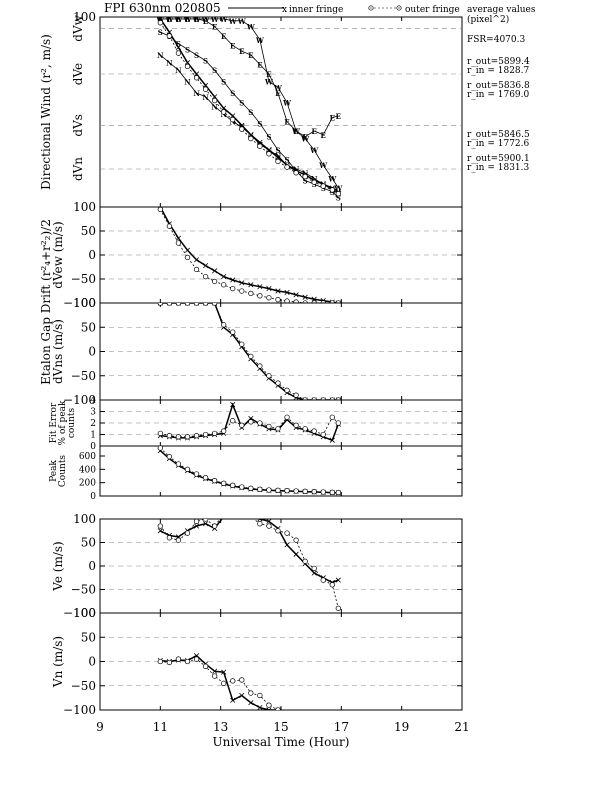 The height and width of the screenshot is (792, 612). I want to click on x-tick-label: 15, so click(280, 727).